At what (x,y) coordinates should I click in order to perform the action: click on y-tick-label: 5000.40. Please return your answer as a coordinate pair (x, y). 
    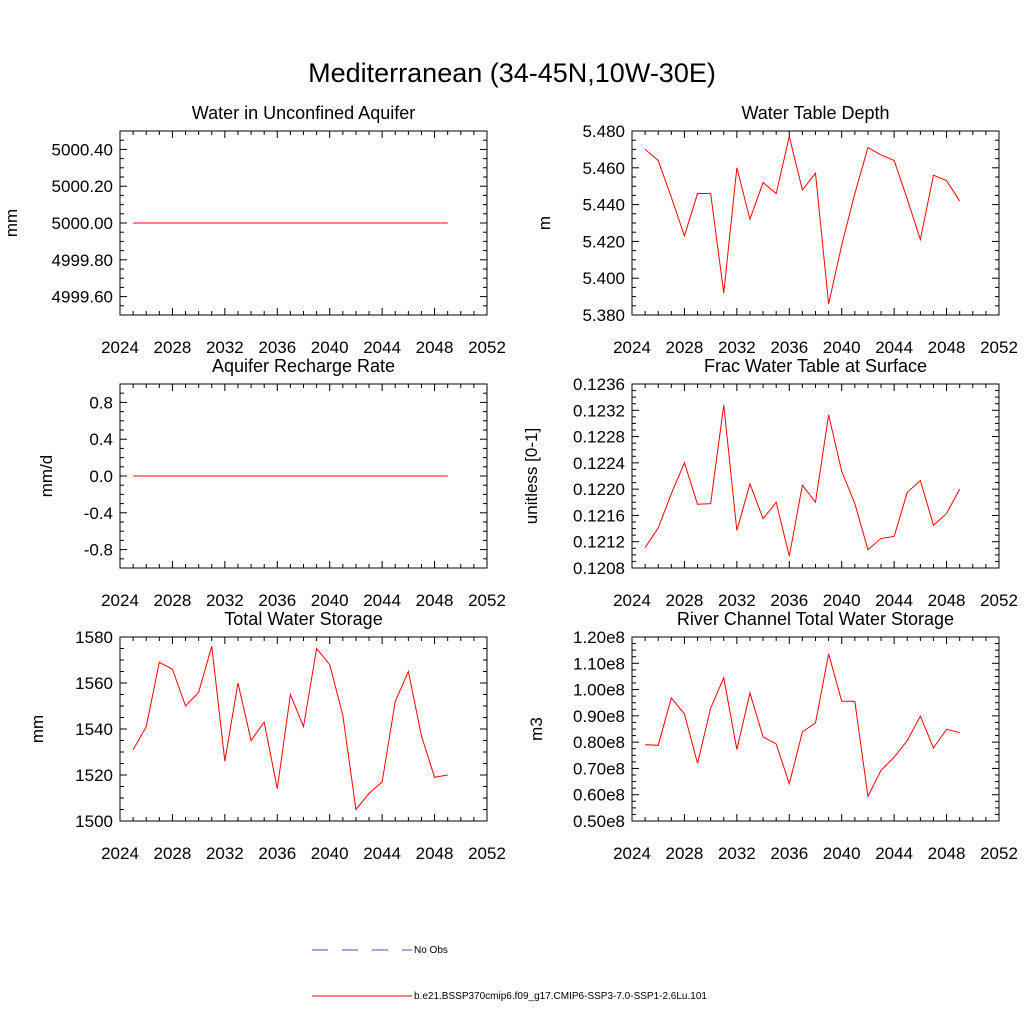
    Looking at the image, I should click on (82, 149).